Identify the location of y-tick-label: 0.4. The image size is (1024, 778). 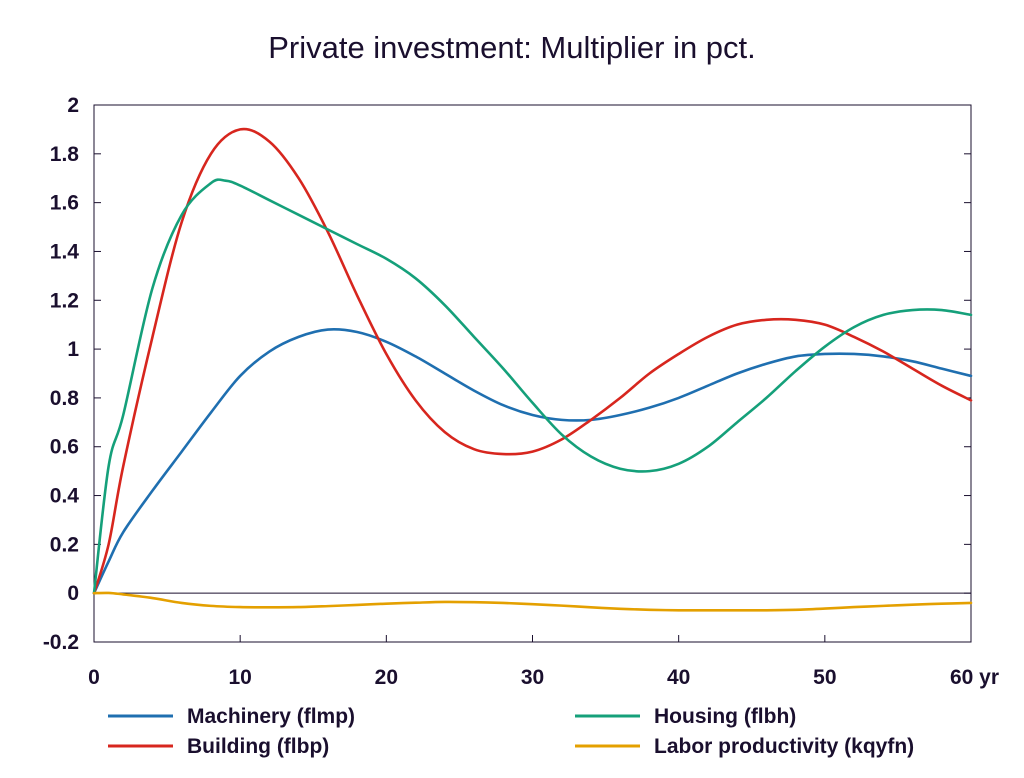
(65, 496).